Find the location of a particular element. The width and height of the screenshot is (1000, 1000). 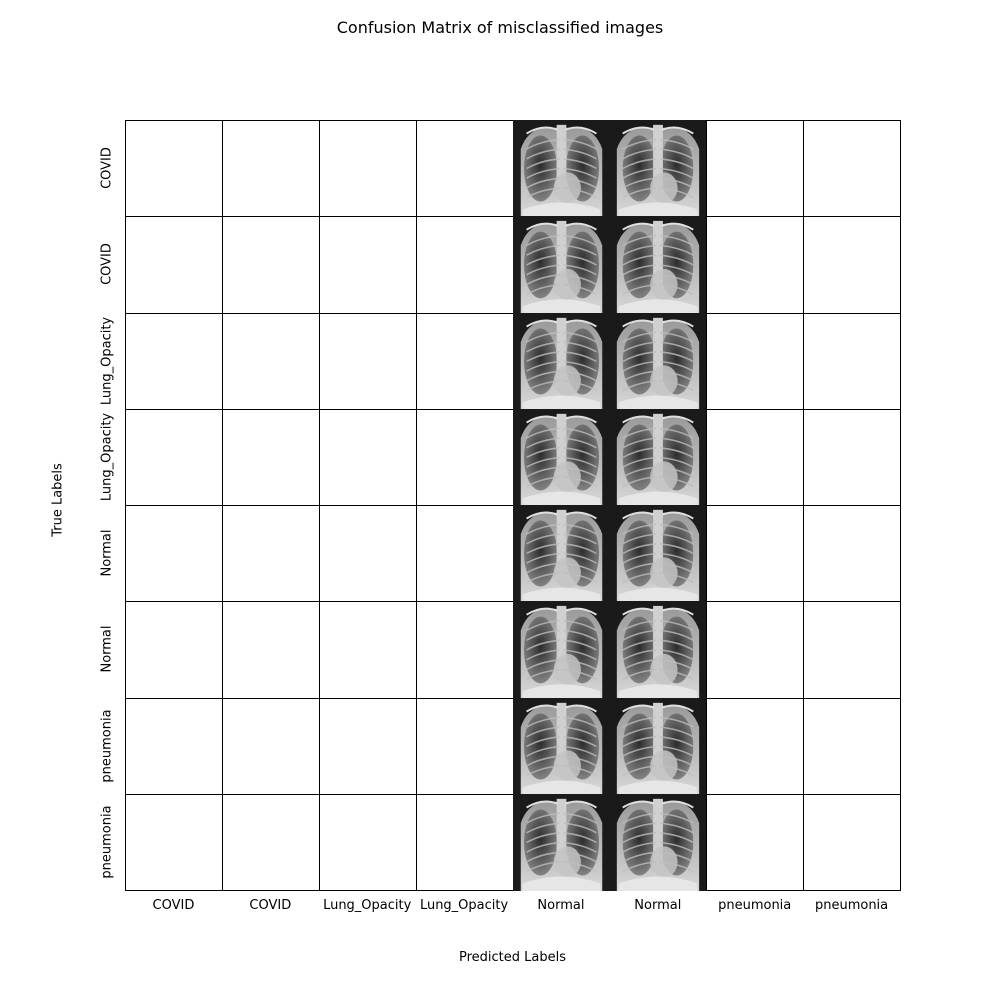

x-axis-label: Predicted Labels is located at coordinates (512, 957).